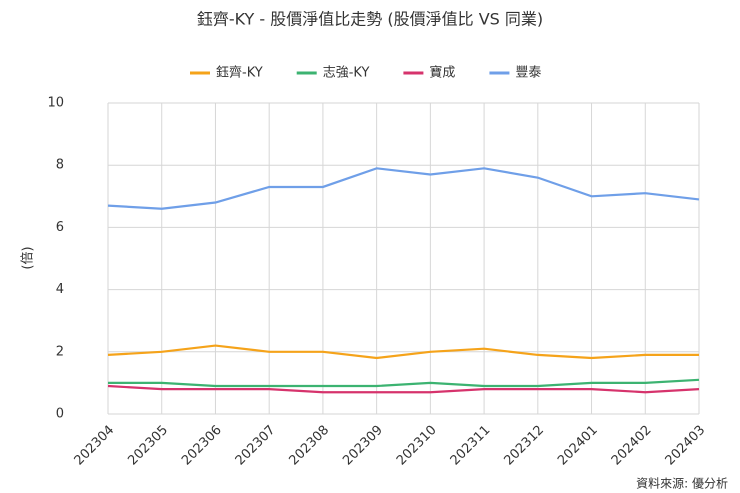 Image resolution: width=740 pixels, height=493 pixels. Describe the element at coordinates (346, 73) in the screenshot. I see `legend-label: 志強-KY` at that location.